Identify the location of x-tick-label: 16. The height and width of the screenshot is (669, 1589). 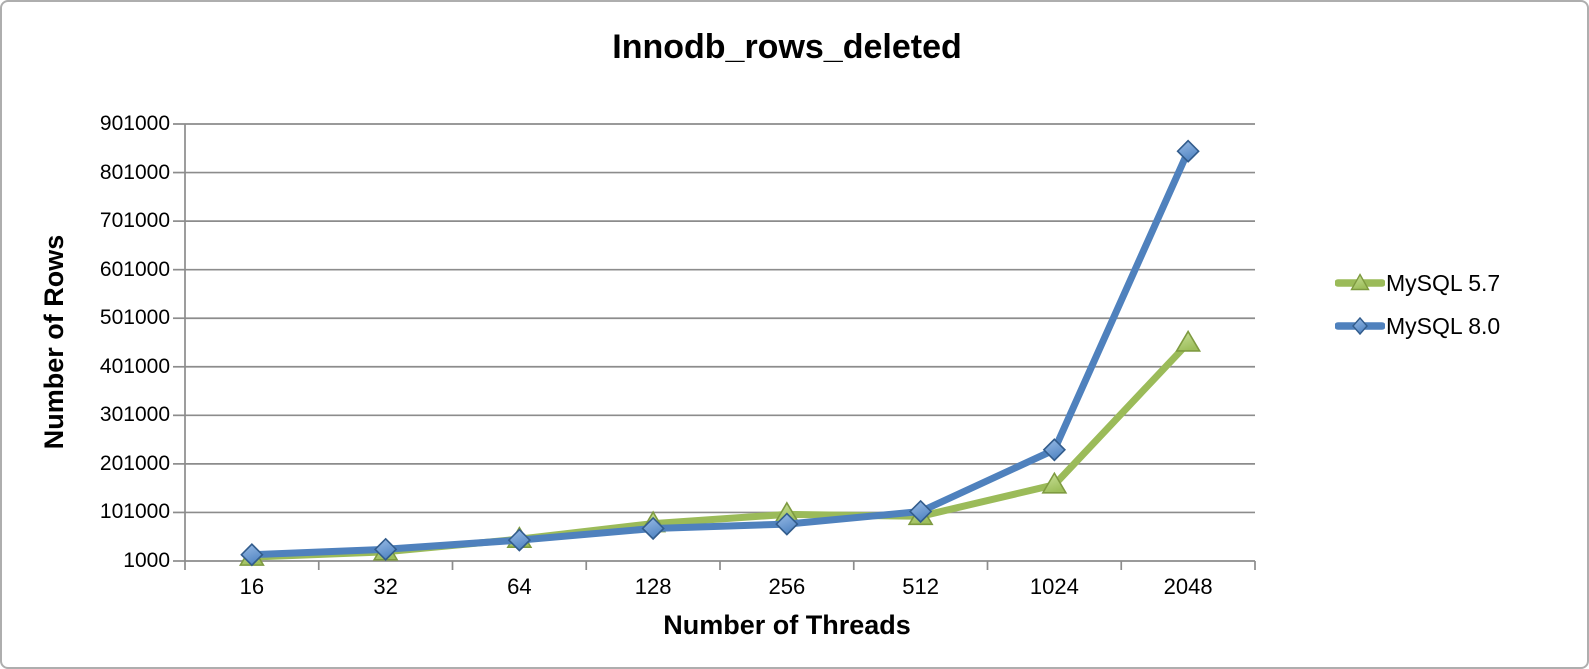
(252, 586).